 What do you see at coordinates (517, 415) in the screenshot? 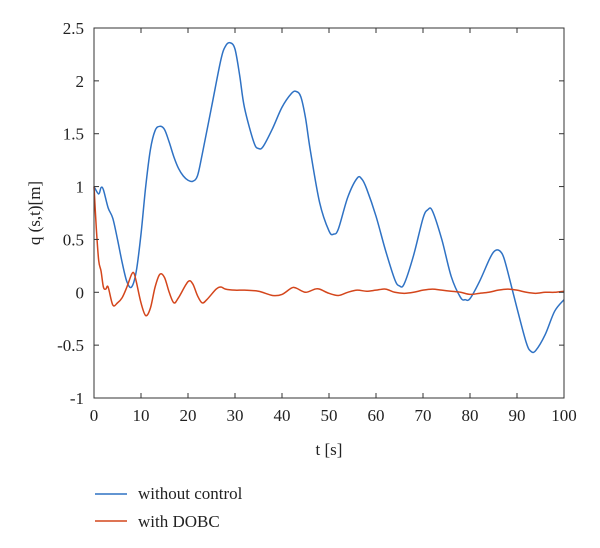
I see `x-tick-label: 90` at bounding box center [517, 415].